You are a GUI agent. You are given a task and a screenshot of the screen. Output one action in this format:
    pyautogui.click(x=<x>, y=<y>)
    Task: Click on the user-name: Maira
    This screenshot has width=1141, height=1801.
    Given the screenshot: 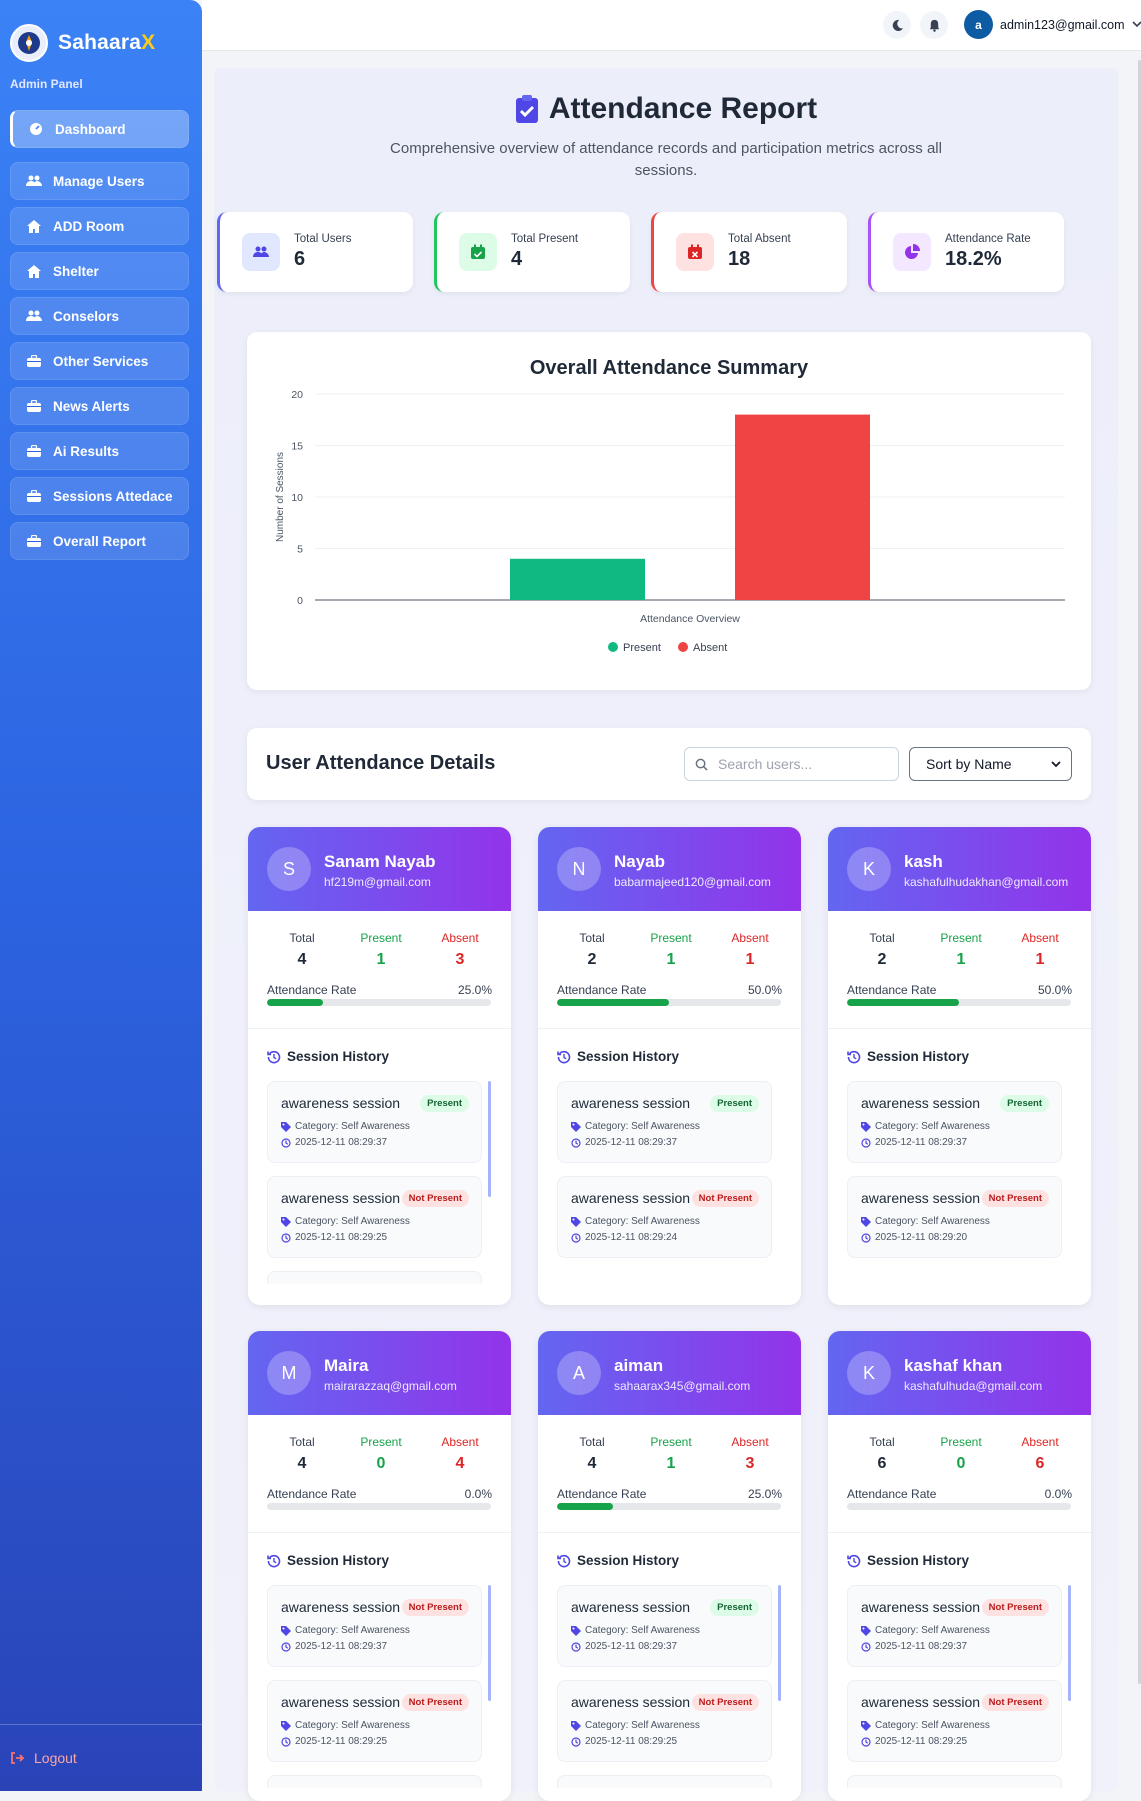 What is the action you would take?
    pyautogui.click(x=346, y=1365)
    